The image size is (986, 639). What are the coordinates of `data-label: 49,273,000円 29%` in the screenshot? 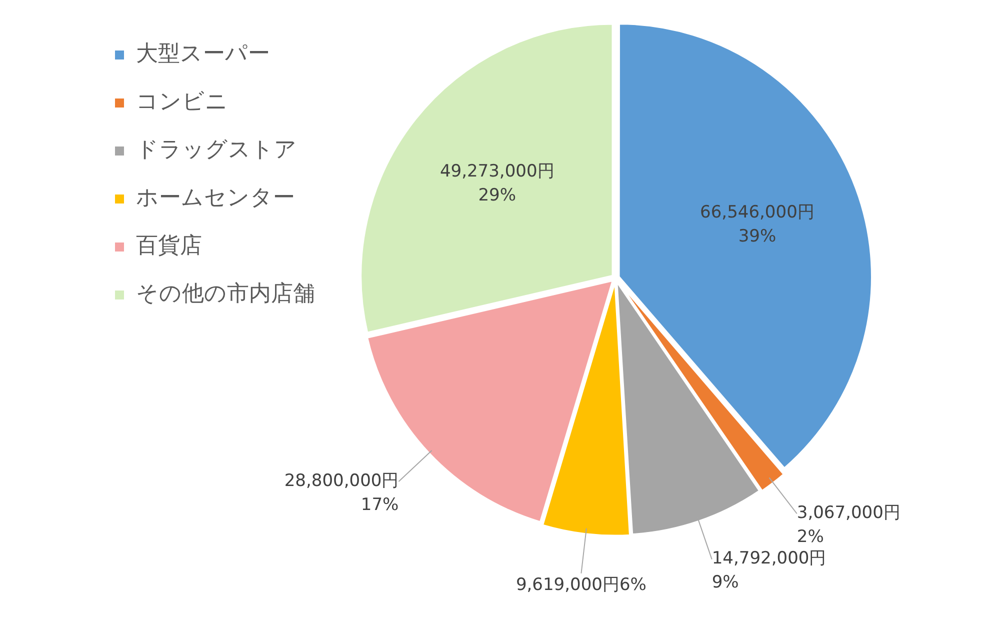 It's located at (497, 183).